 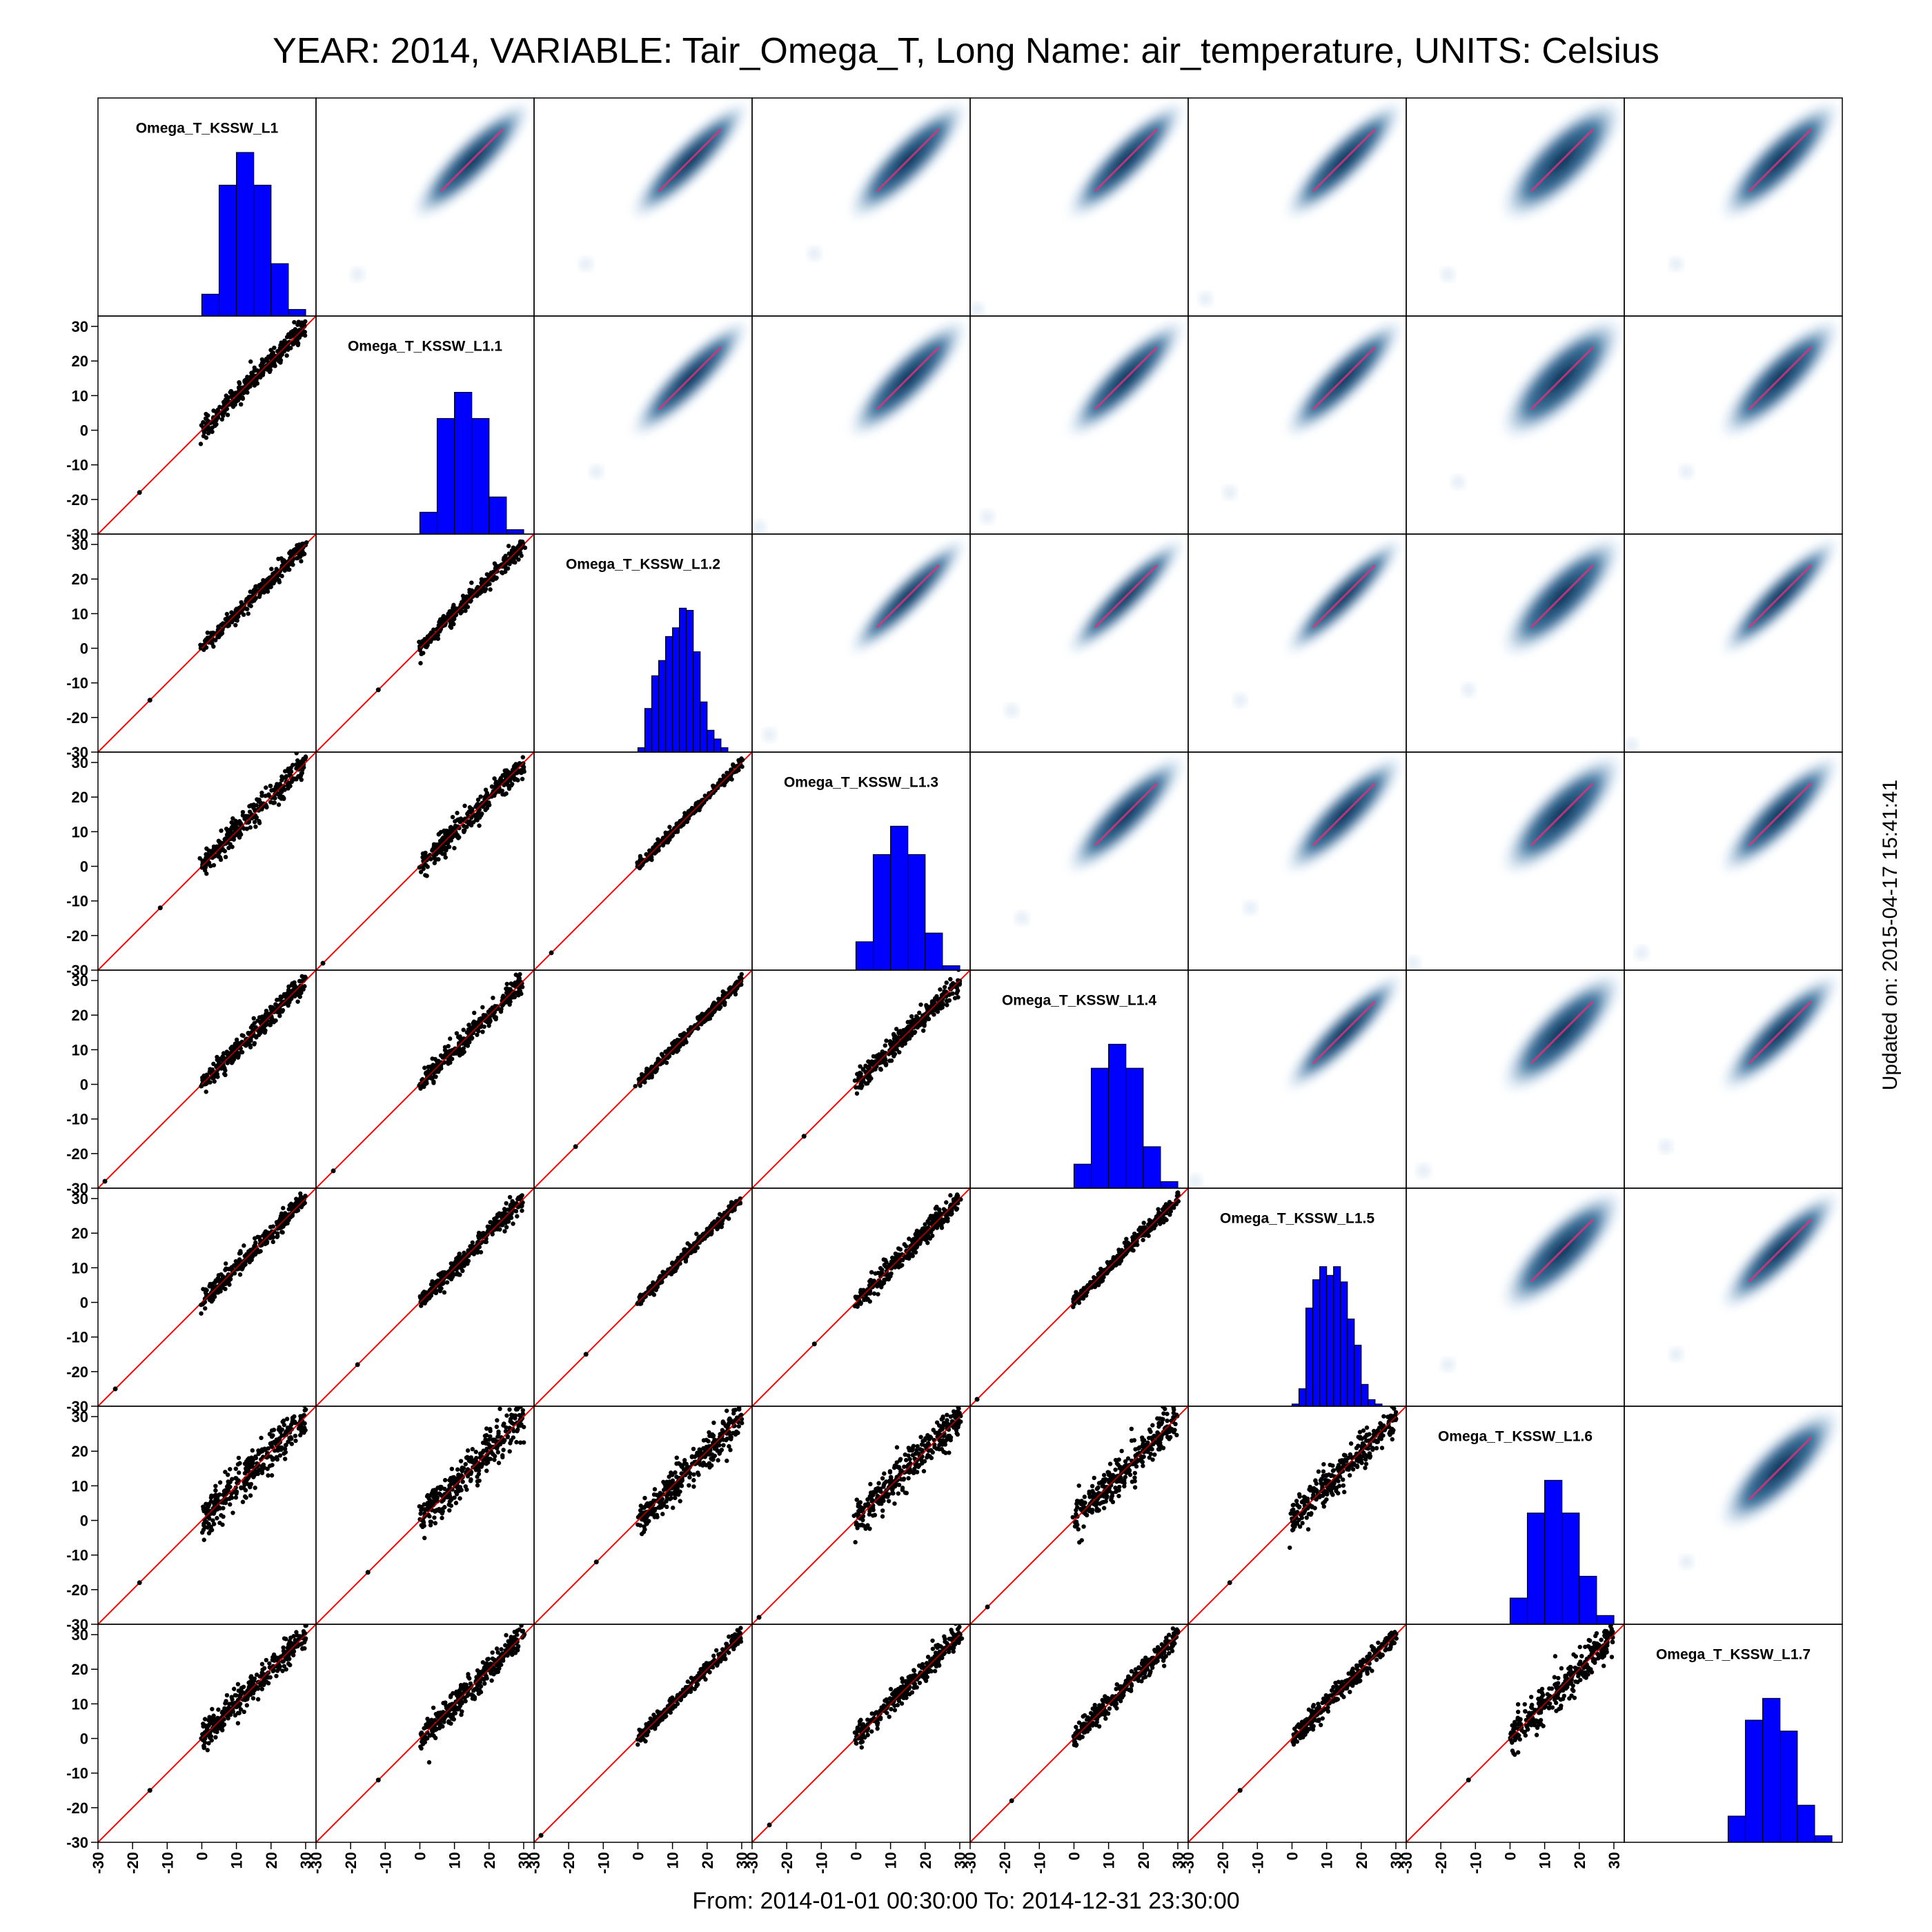 What do you see at coordinates (425, 347) in the screenshot?
I see `variable-label-1: Omega_T_KSSW_L1.1` at bounding box center [425, 347].